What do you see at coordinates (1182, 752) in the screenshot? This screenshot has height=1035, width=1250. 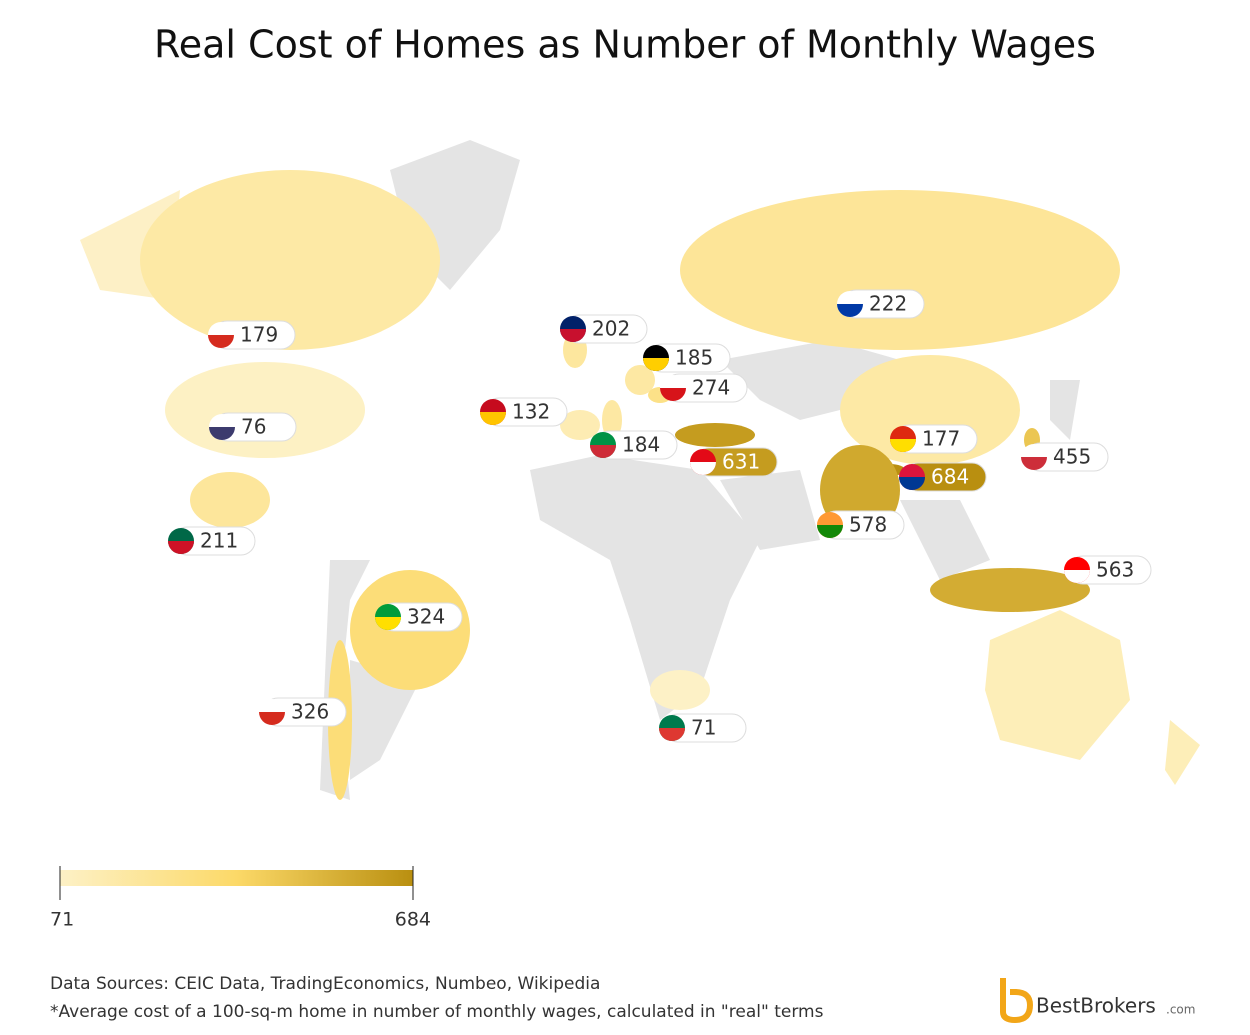 I see `new-zealand` at bounding box center [1182, 752].